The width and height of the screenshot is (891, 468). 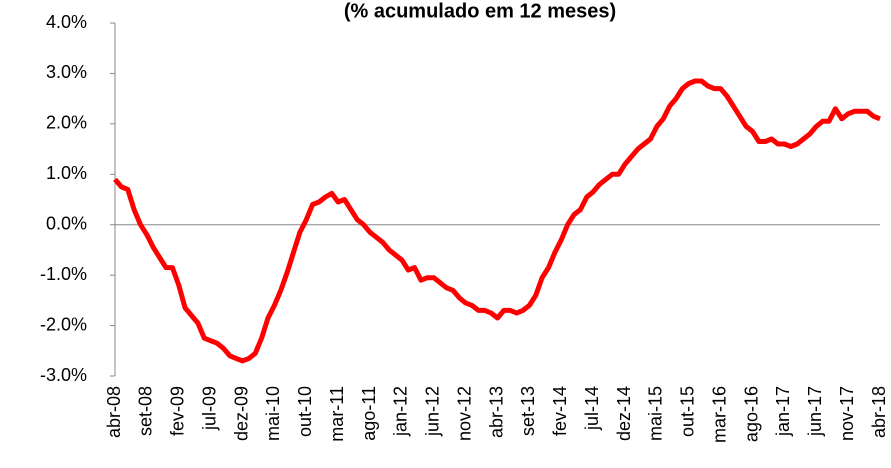 What do you see at coordinates (305, 411) in the screenshot?
I see `x-tick-label: out-10` at bounding box center [305, 411].